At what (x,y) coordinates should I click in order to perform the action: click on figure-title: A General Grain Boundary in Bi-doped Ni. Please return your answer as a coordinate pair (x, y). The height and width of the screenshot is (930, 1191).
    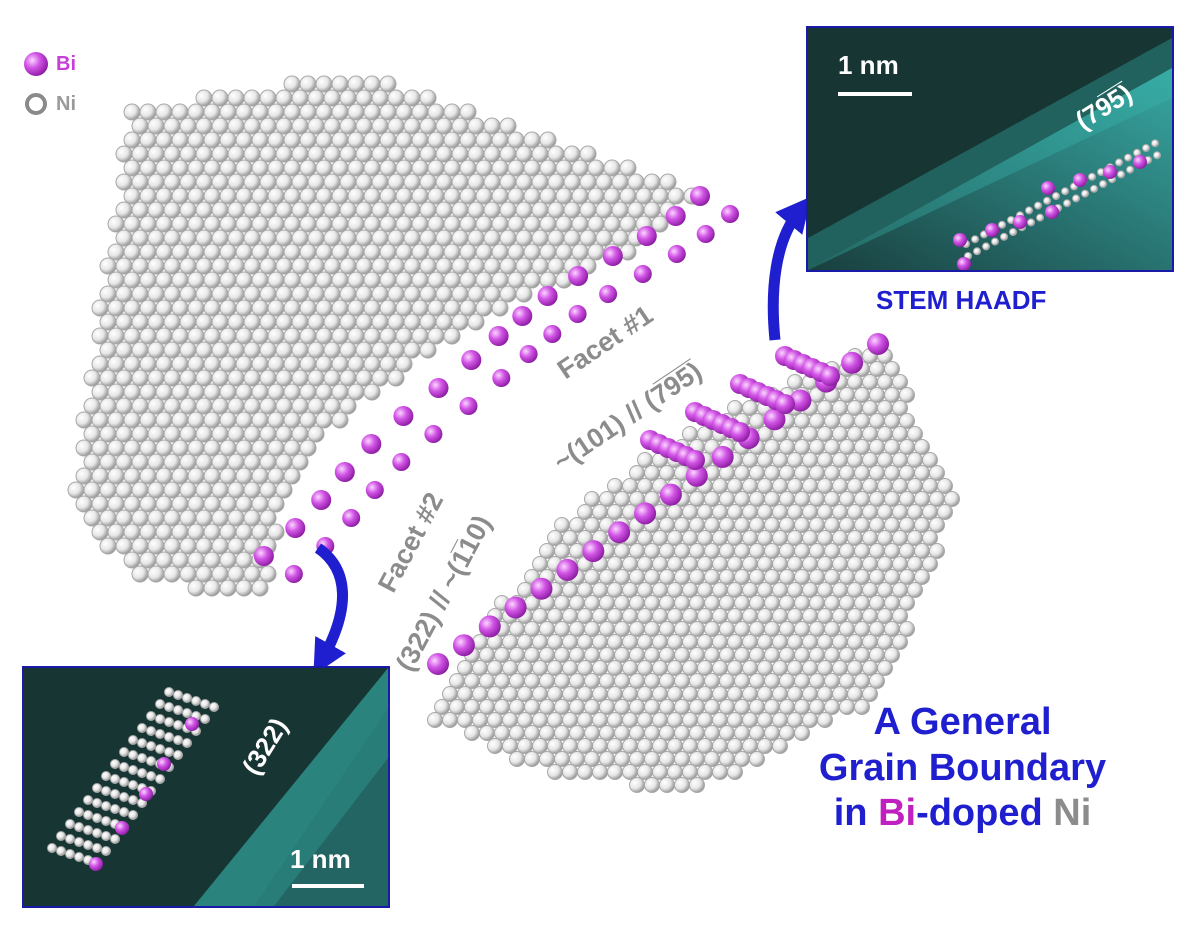
    Looking at the image, I should click on (962, 768).